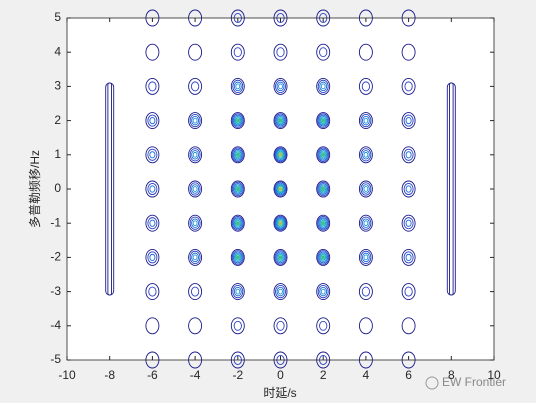 Image resolution: width=536 pixels, height=403 pixels. I want to click on watermark: EW Frontier, so click(474, 382).